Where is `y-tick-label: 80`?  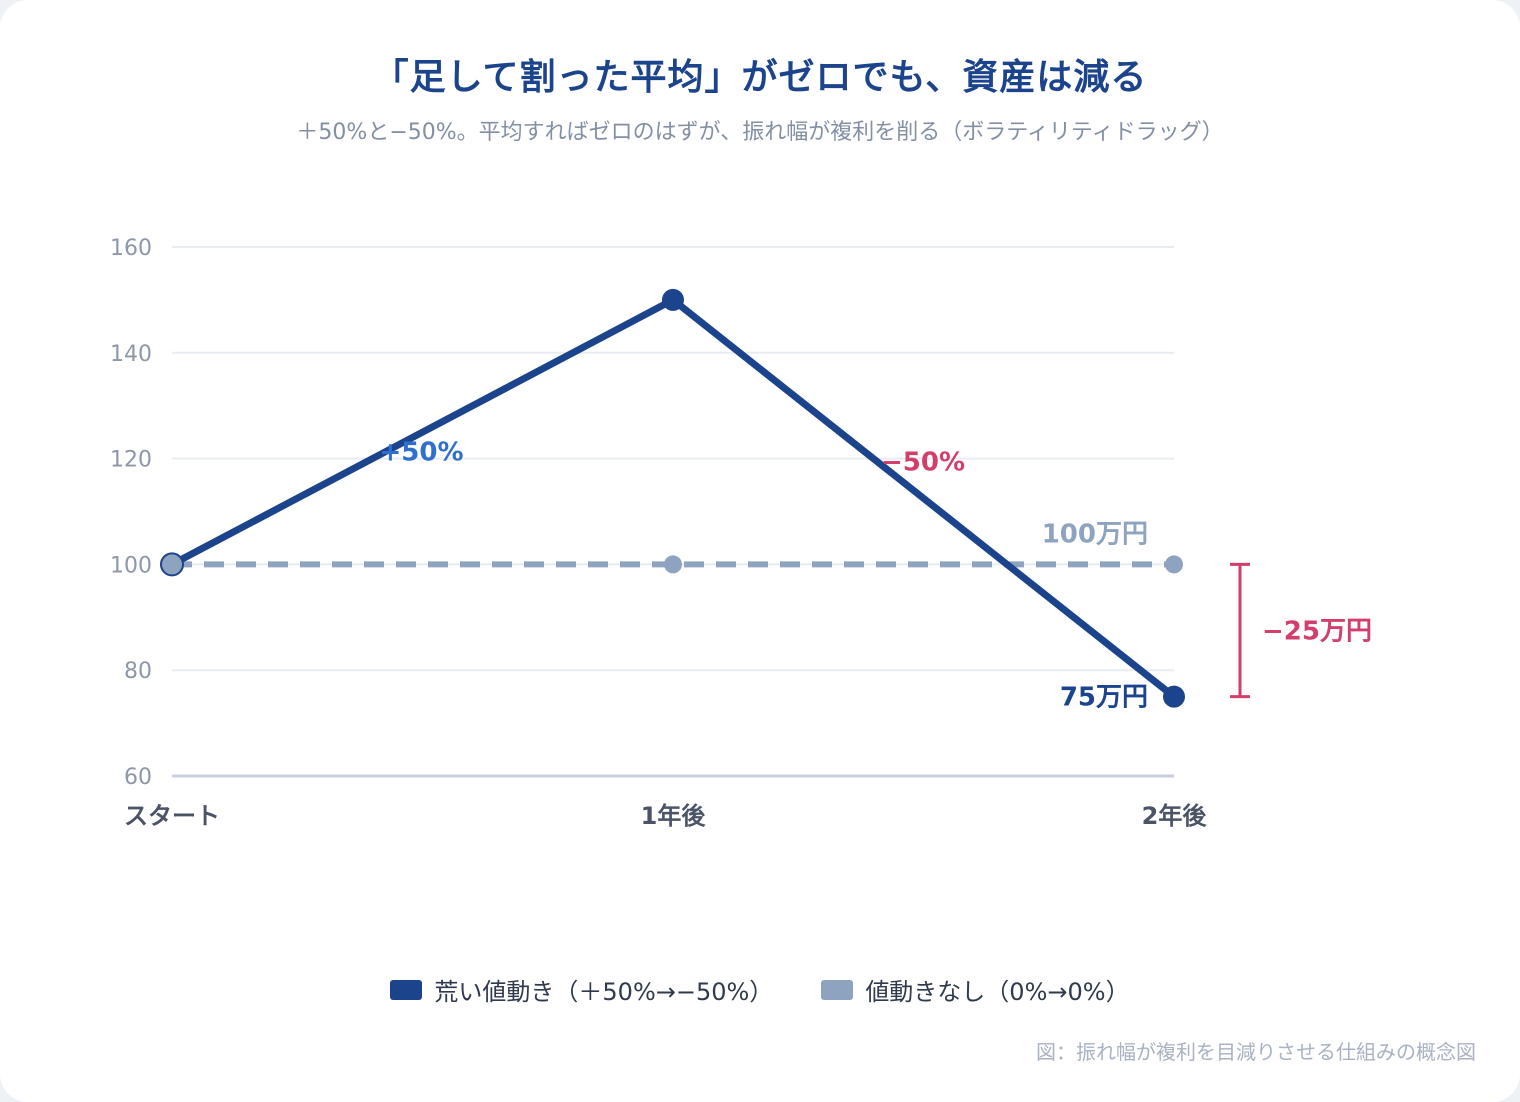 y-tick-label: 80 is located at coordinates (138, 671).